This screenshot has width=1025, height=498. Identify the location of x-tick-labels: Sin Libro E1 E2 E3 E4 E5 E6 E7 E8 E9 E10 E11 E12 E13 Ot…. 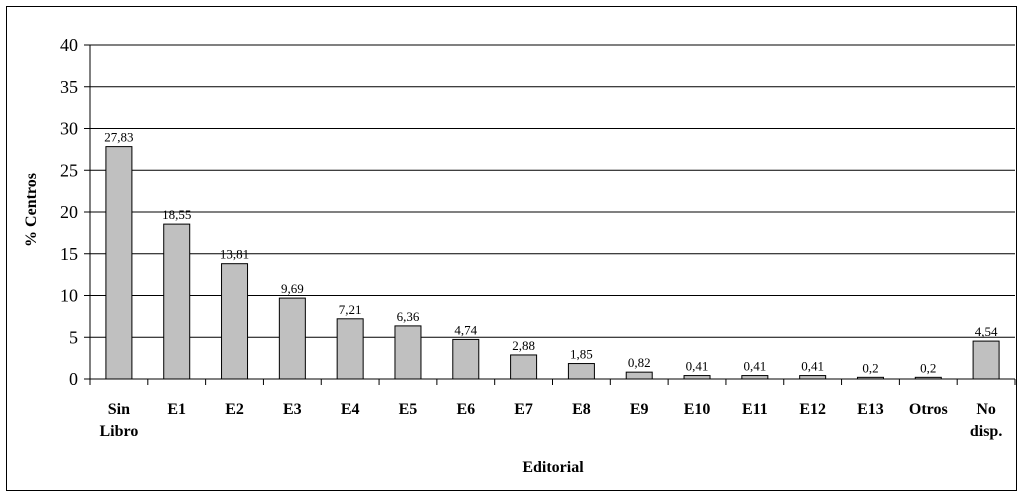
(550, 420).